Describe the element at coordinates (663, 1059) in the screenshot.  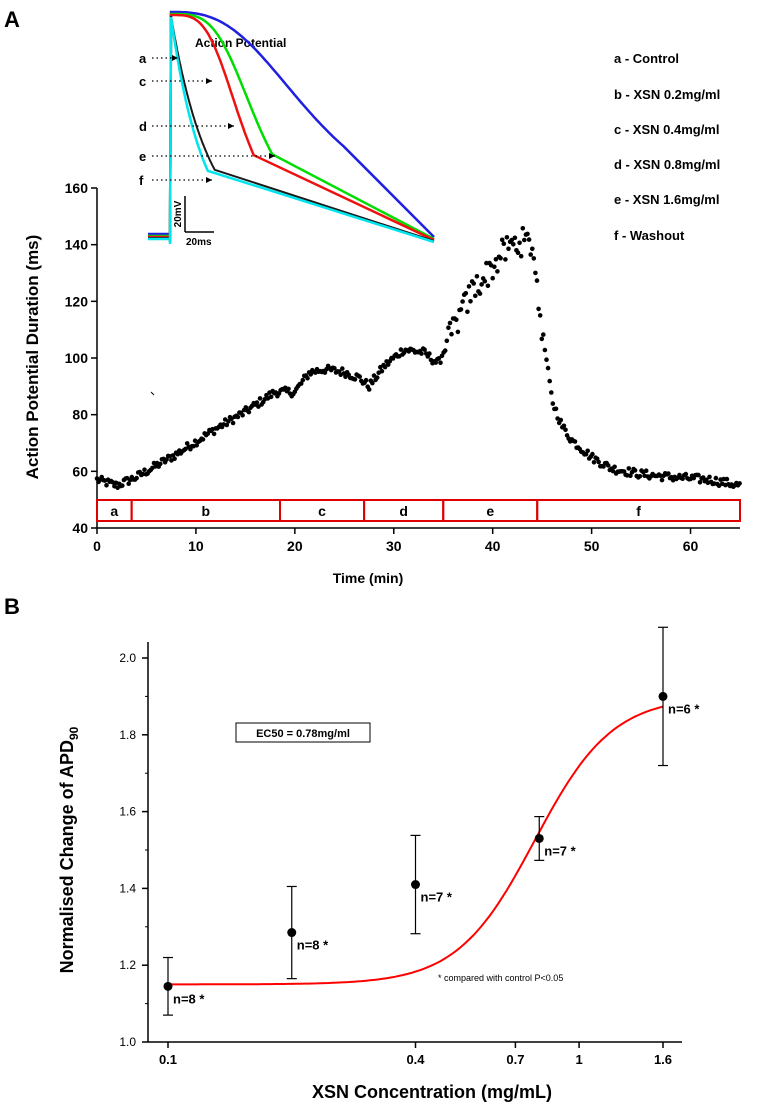
I see `x-tick-label-b: 1.6` at that location.